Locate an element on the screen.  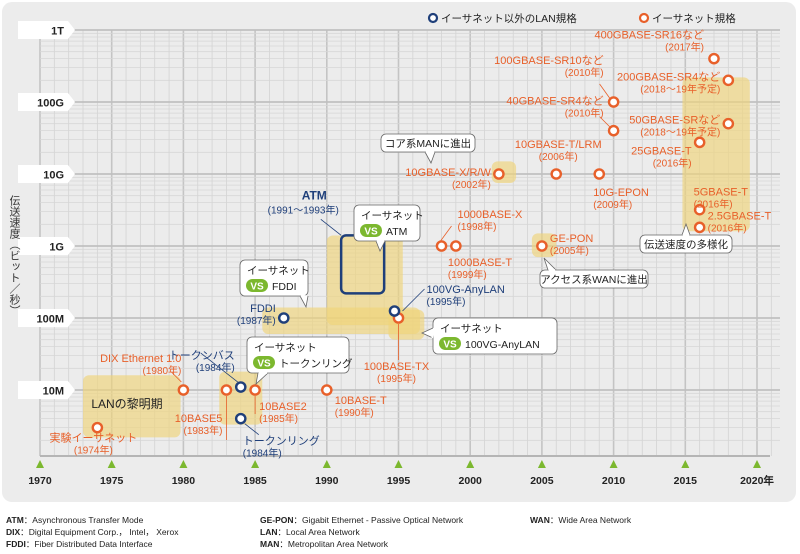
vs-callout: イーサネット VS トークンリング is located at coordinates (299, 361).